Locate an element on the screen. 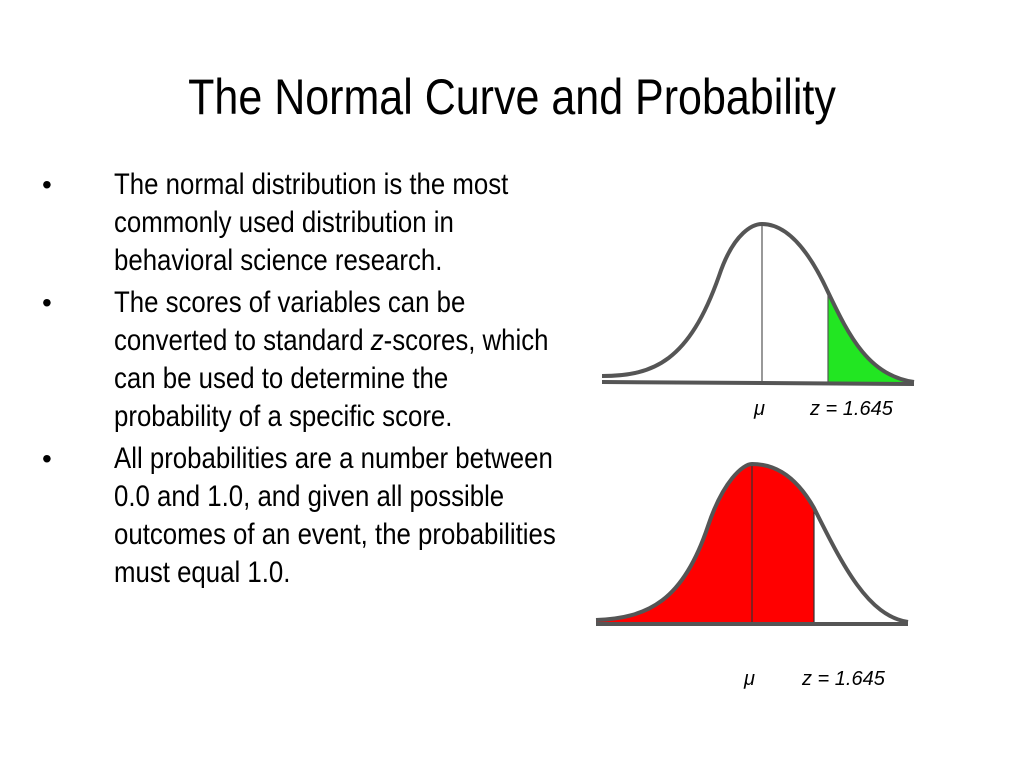 This screenshot has height=768, width=1024. normal-curve-left-area: μ z = 1.645 is located at coordinates (753, 581).